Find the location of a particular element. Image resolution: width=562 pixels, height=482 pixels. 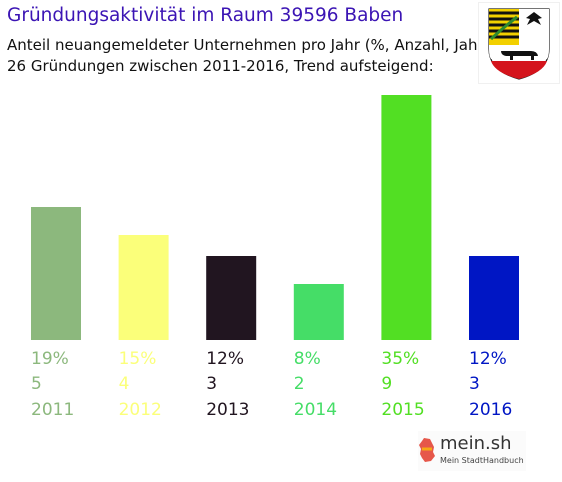

coat-of-arms-icon is located at coordinates (519, 43).